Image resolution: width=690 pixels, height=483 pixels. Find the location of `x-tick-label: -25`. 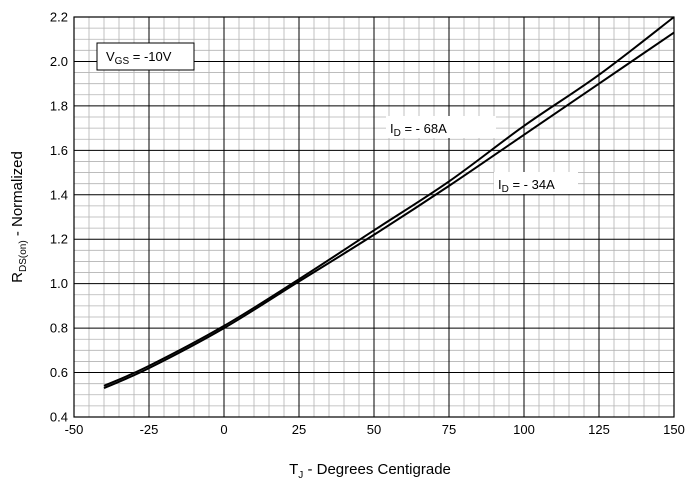

x-tick-label: -25 is located at coordinates (149, 429).